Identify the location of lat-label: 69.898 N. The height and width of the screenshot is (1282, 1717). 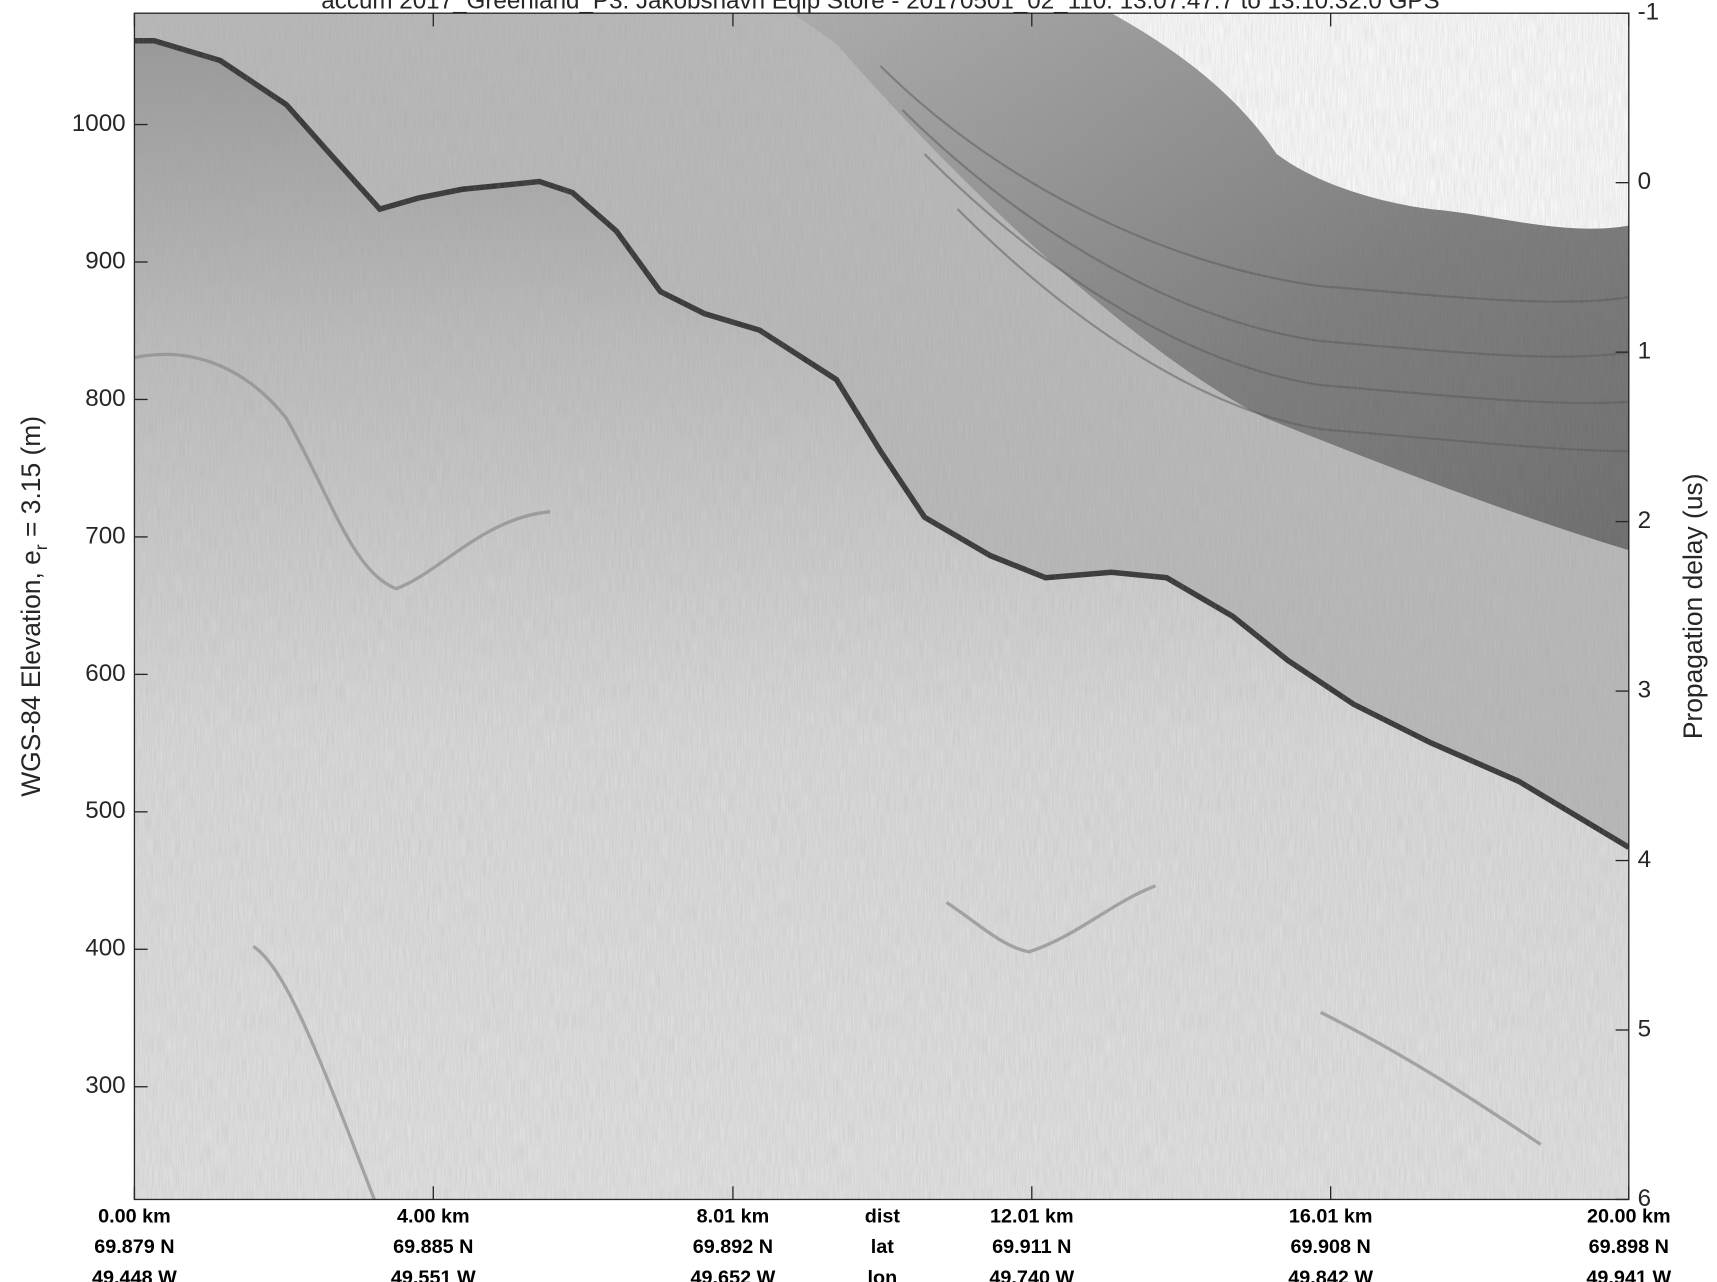
(1629, 1247).